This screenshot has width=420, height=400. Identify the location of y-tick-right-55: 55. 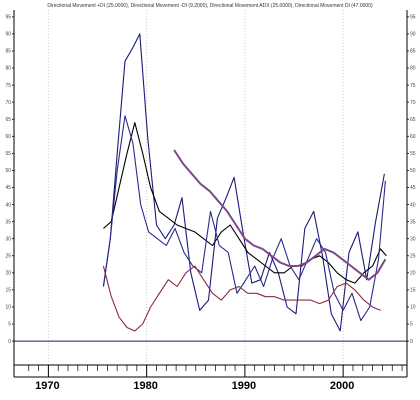
(413, 154).